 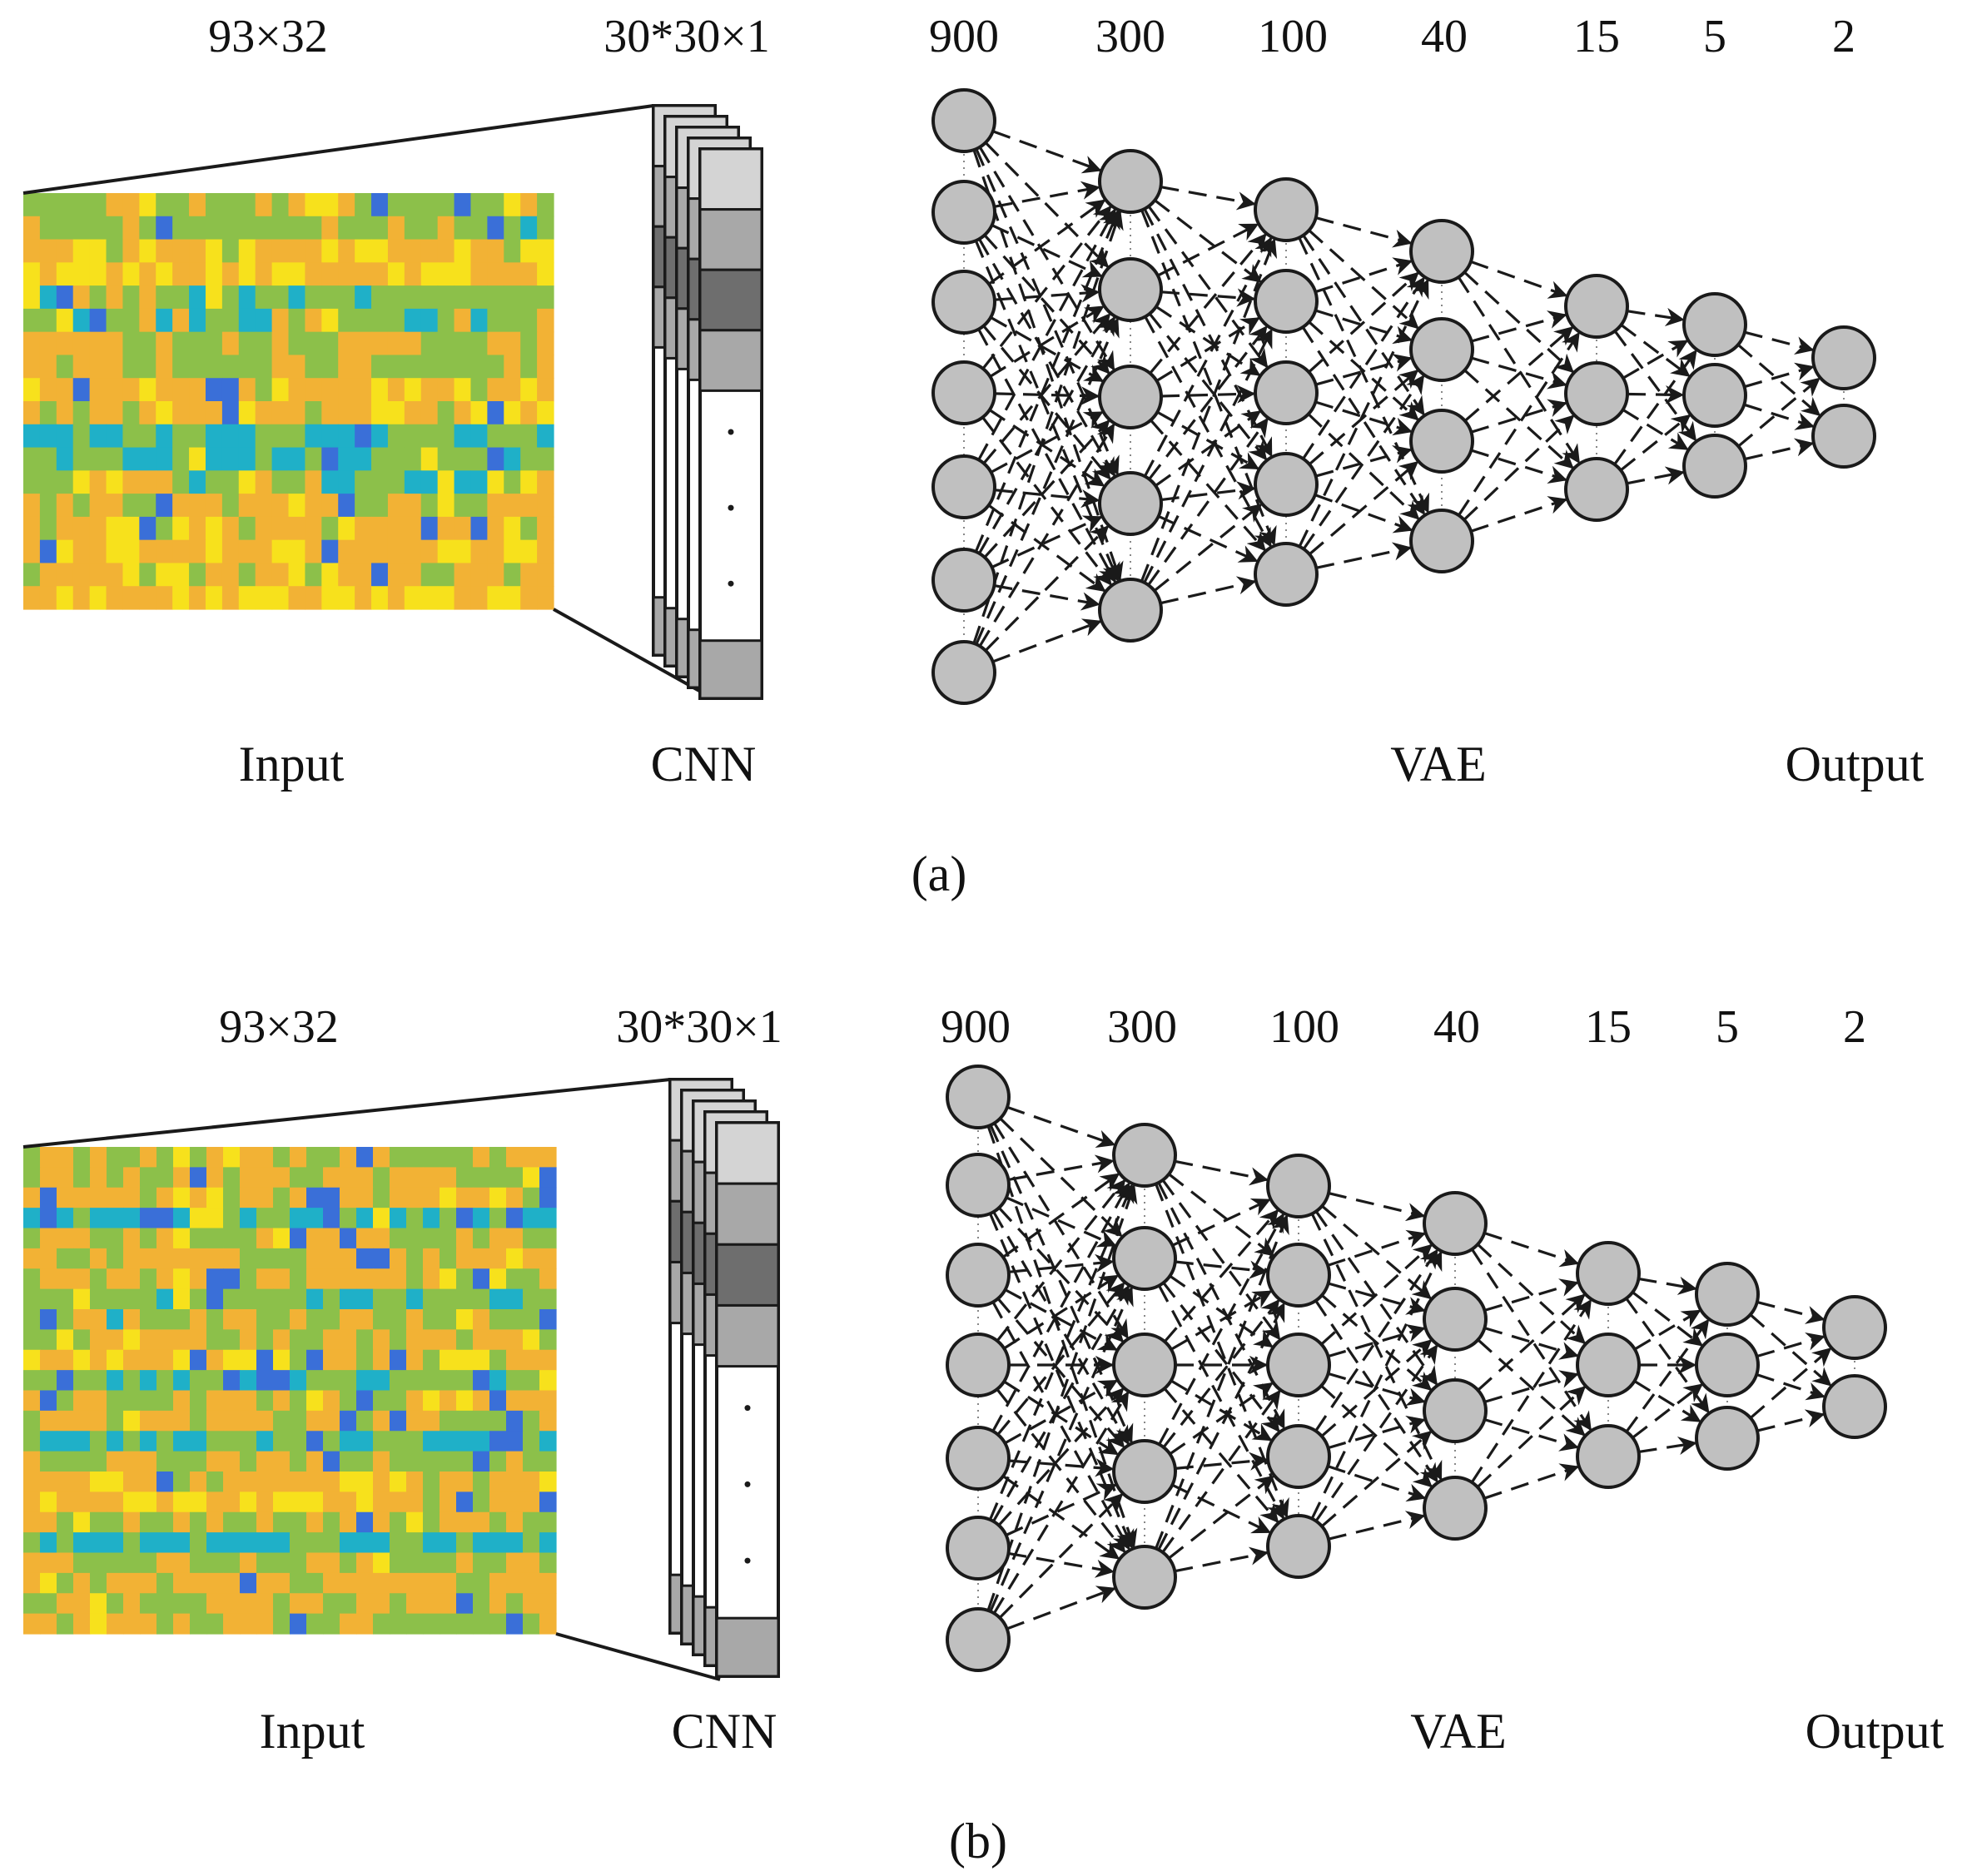 I want to click on panel-a-cnn-filter-stack, so click(x=707, y=402).